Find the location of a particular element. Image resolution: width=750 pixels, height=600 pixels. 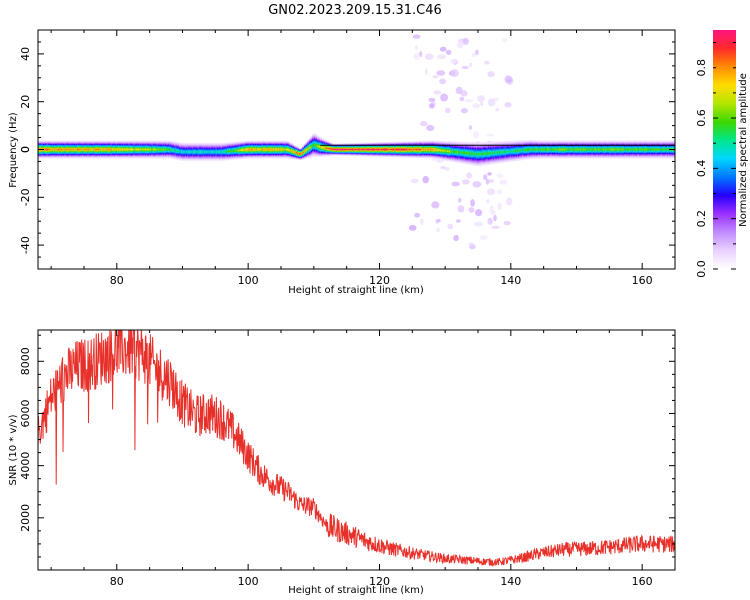

spectrogram-x-tick-label: 140 is located at coordinates (510, 280).